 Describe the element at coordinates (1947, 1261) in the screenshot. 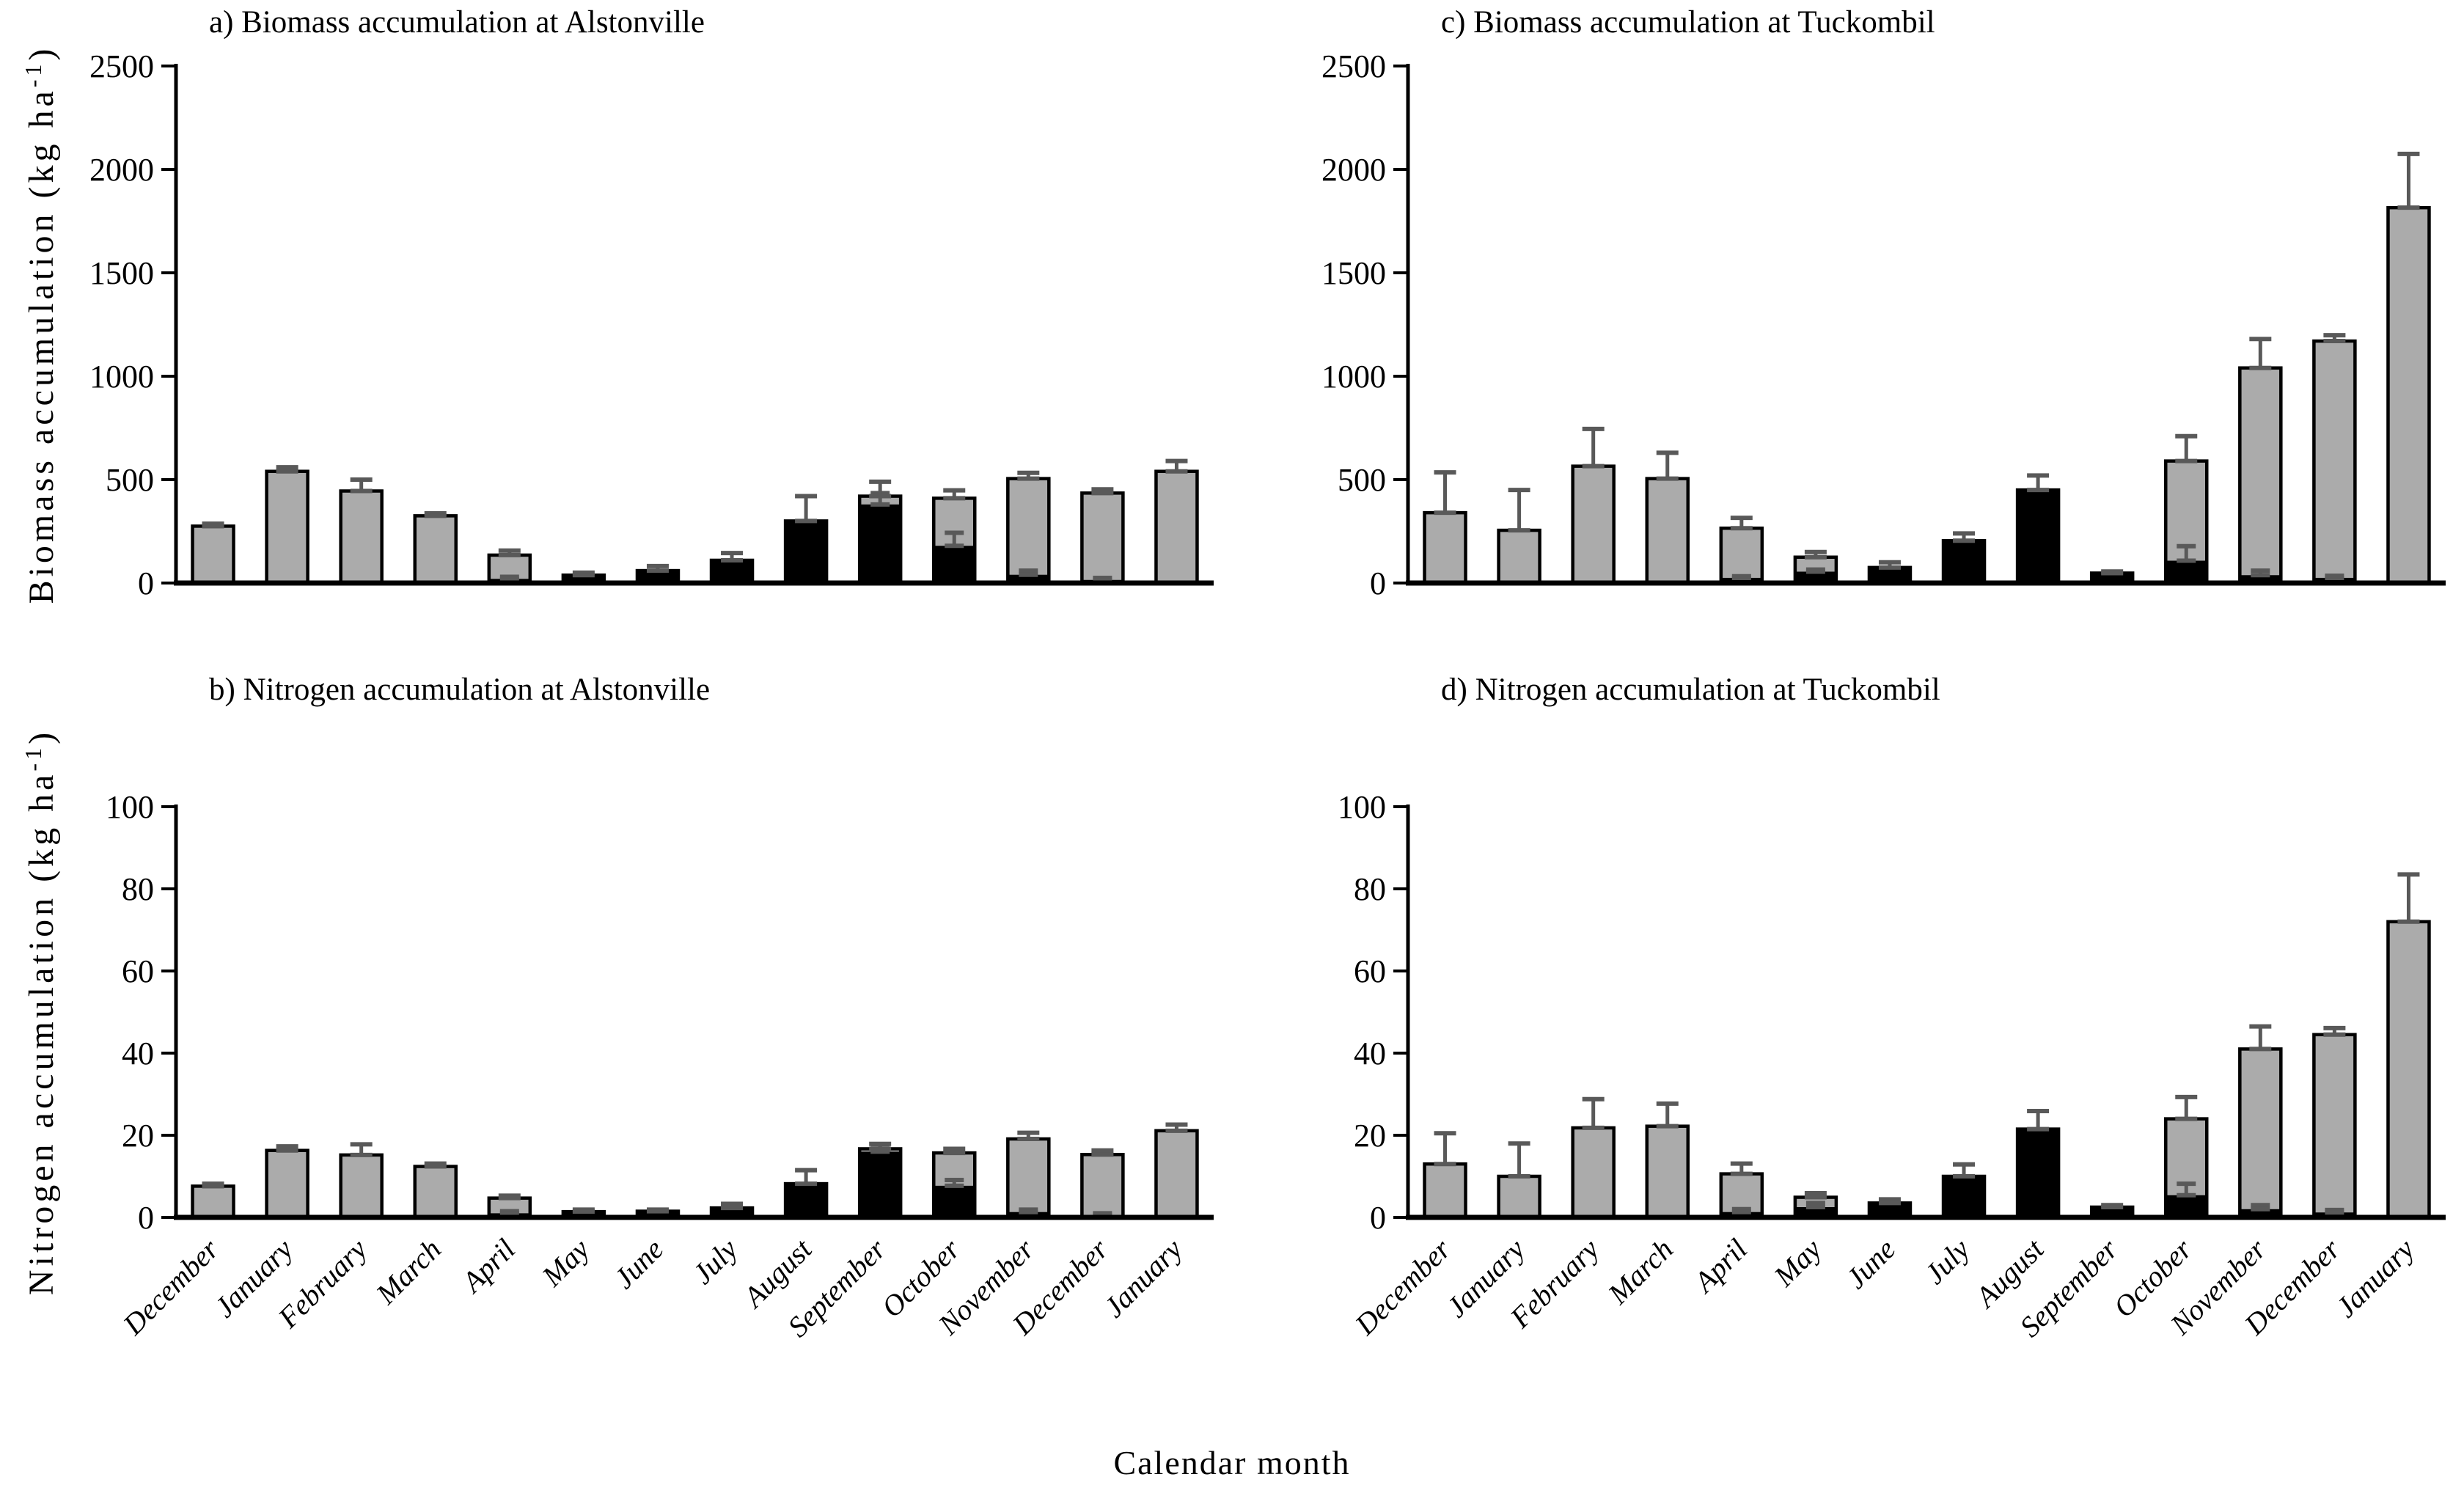

I see `x-tick-label: July` at that location.